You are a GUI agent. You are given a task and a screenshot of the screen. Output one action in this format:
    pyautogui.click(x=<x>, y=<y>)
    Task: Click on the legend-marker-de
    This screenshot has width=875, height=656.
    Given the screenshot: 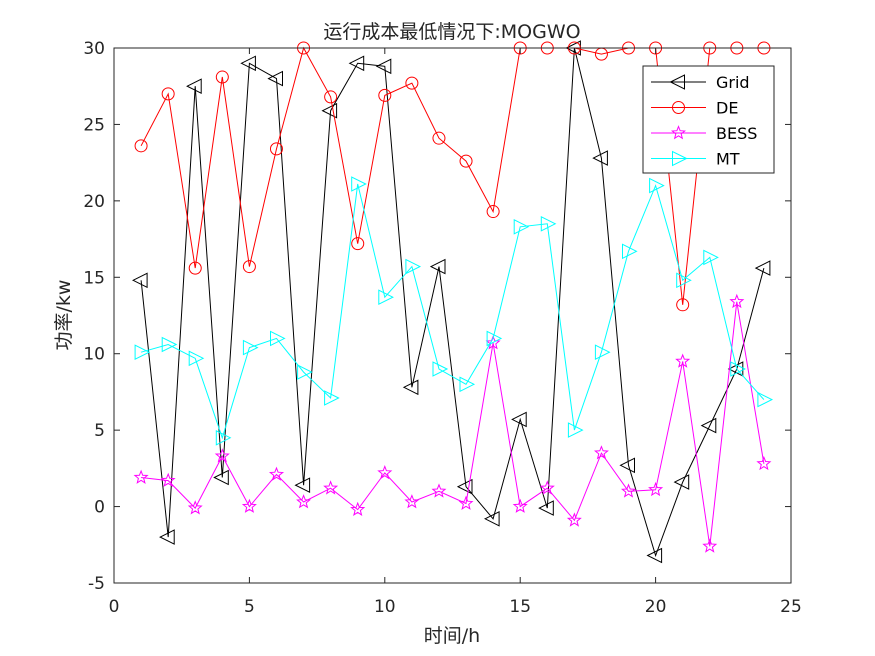 What is the action you would take?
    pyautogui.click(x=678, y=107)
    